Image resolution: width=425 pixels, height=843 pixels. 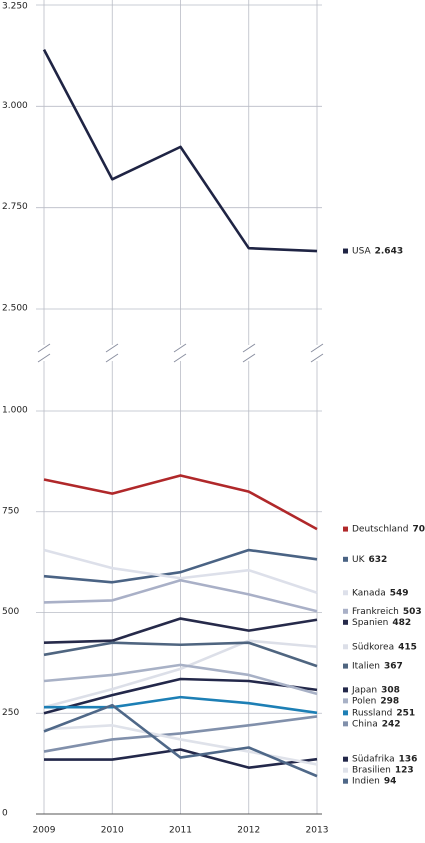 What do you see at coordinates (180, 831) in the screenshot?
I see `x-tick-label: 2011` at bounding box center [180, 831].